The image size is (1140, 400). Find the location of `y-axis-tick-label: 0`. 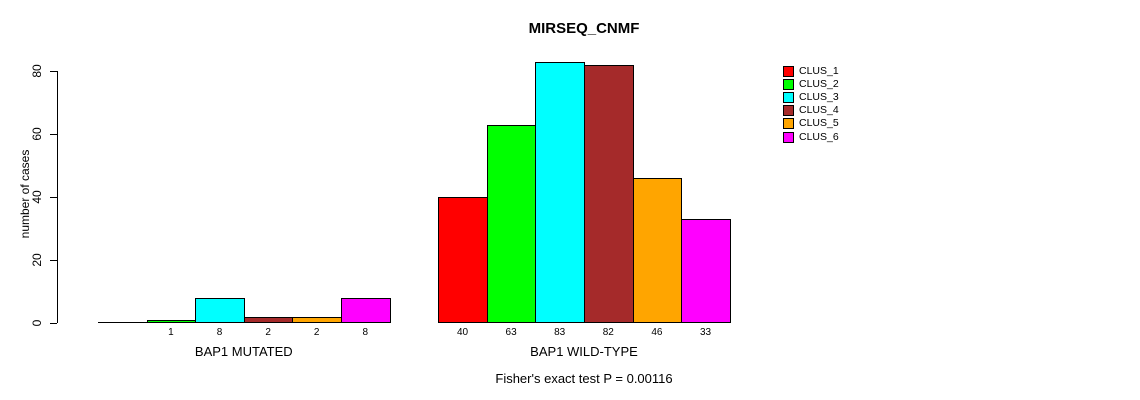

y-axis-tick-label: 0 is located at coordinates (37, 323).